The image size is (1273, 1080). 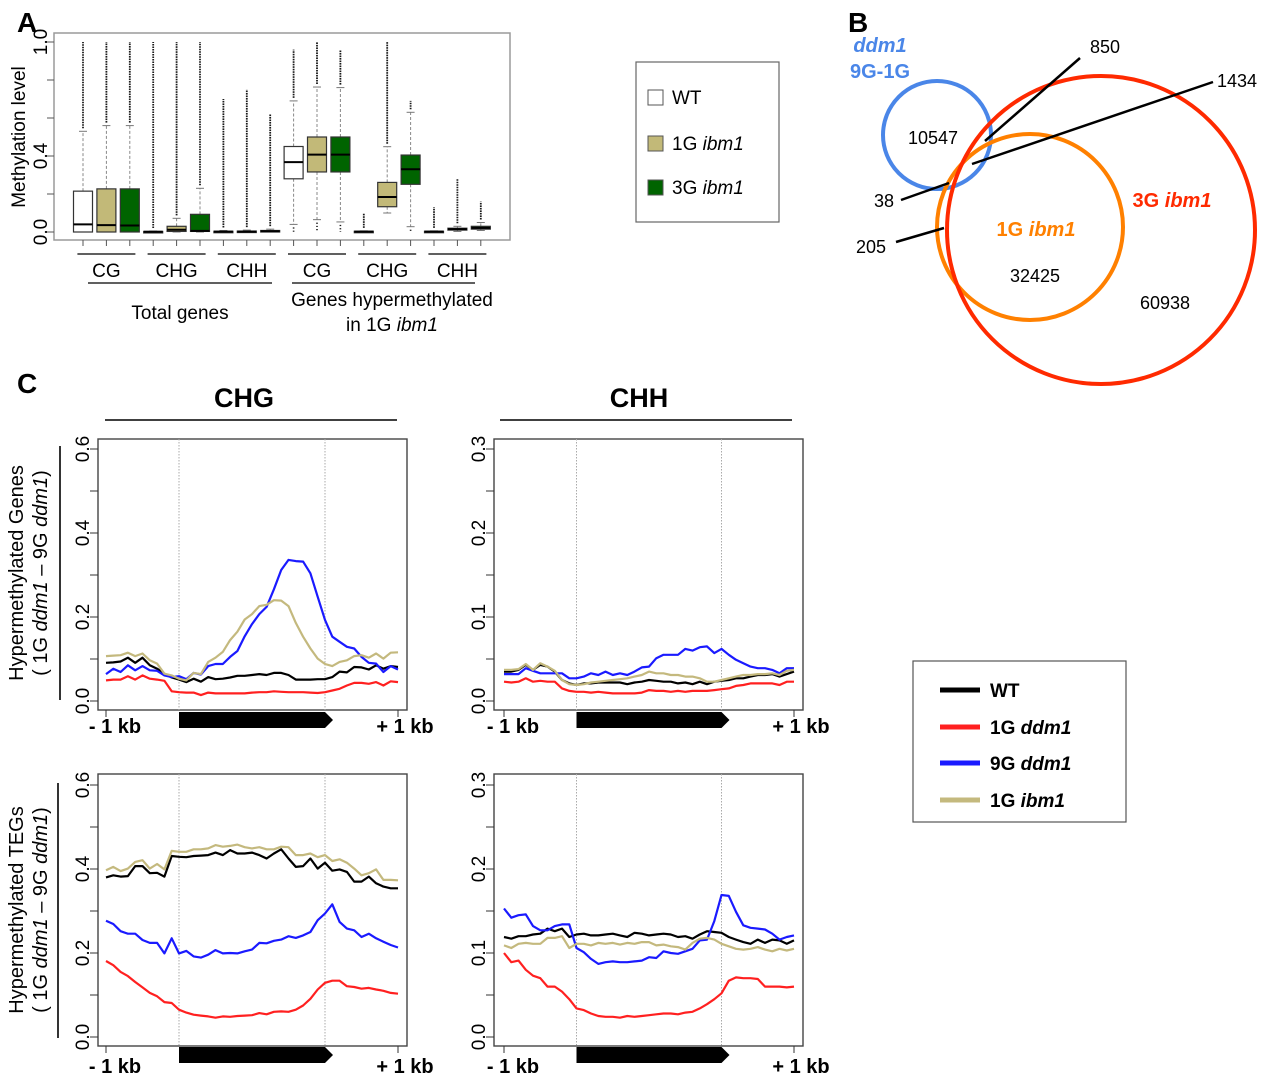 I want to click on venn-count-part: 1434, so click(x=1237, y=81).